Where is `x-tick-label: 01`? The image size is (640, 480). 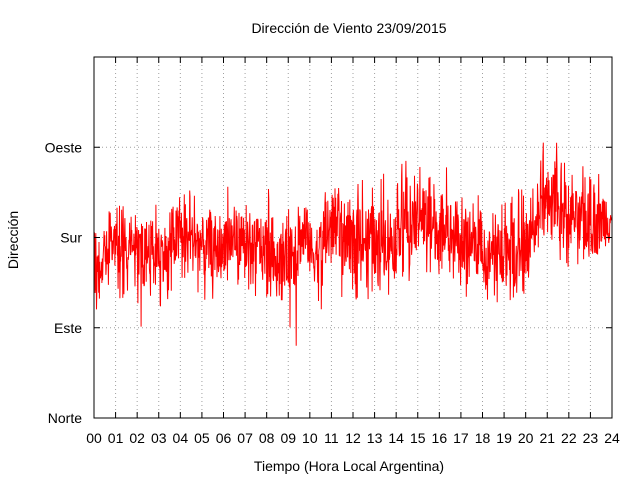
x-tick-label: 01 is located at coordinates (116, 438).